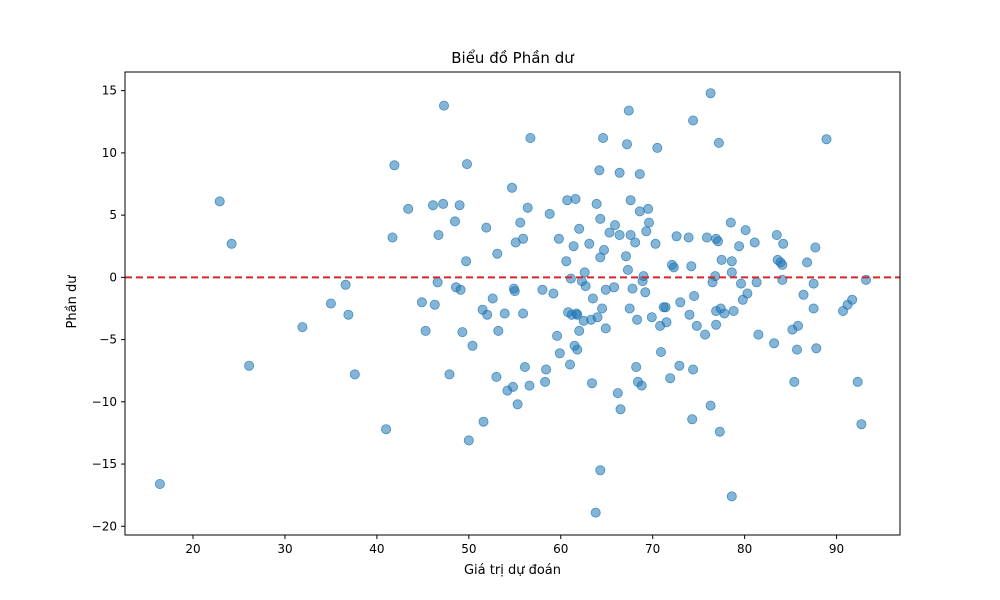 Image resolution: width=1000 pixels, height=600 pixels. Describe the element at coordinates (512, 570) in the screenshot. I see `x-axis-label: Giá trị dự đoán` at that location.